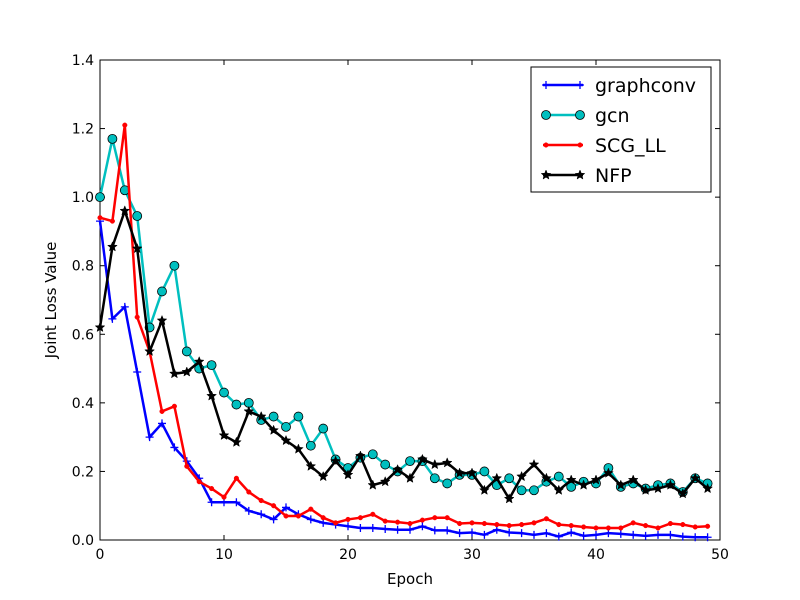 The image size is (800, 600). Describe the element at coordinates (83, 267) in the screenshot. I see `y-tick-label: 0.8` at that location.